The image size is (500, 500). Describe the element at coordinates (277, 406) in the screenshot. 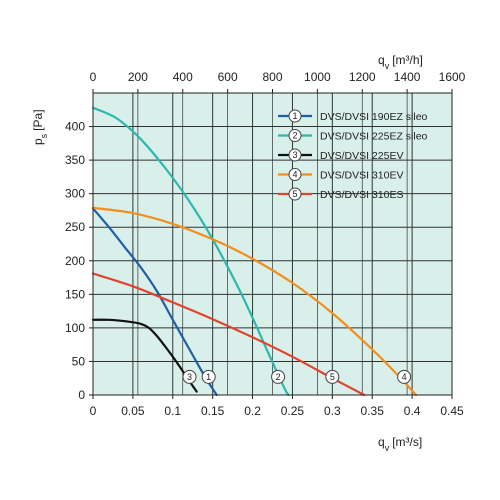

I see `x-axis-ticks: 0 0.05 0.1 0.15 0.2 0.25 0.3 0.35 0.4 0.45` at that location.